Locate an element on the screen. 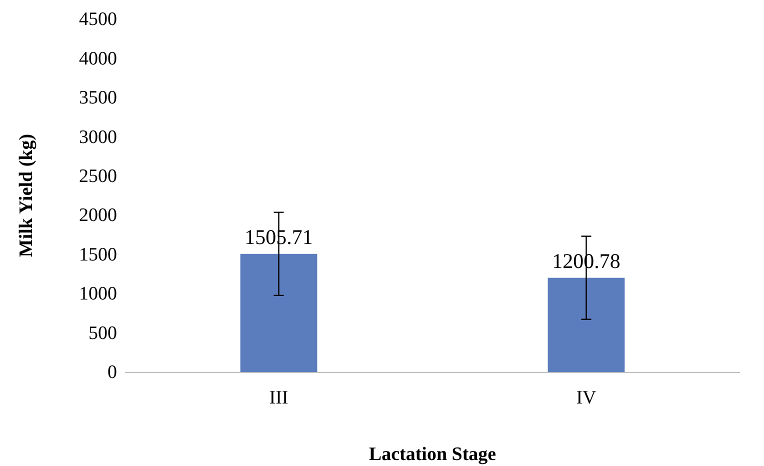 This screenshot has height=466, width=764. x-tick-label: IV is located at coordinates (586, 397).